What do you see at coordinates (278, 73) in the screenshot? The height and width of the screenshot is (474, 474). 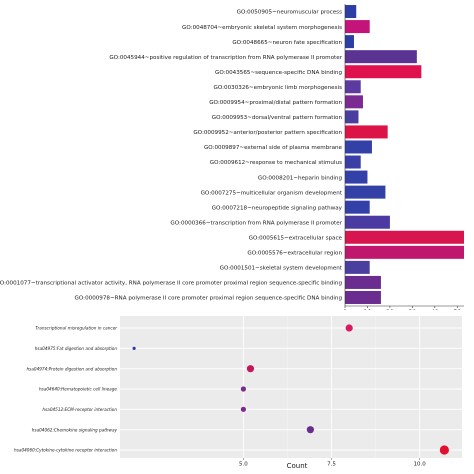 I see `bar-category-label: GO:0043565~sequence-specific DNA binding` at bounding box center [278, 73].